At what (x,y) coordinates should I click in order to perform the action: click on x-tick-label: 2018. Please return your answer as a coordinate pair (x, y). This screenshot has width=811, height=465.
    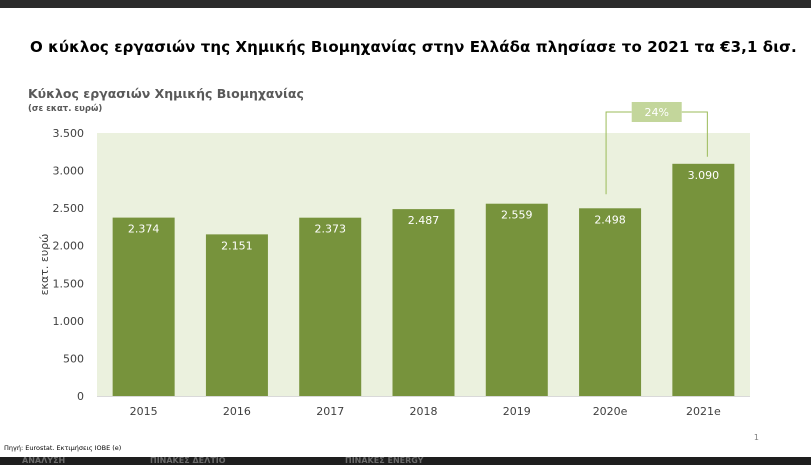
    Looking at the image, I should click on (424, 411).